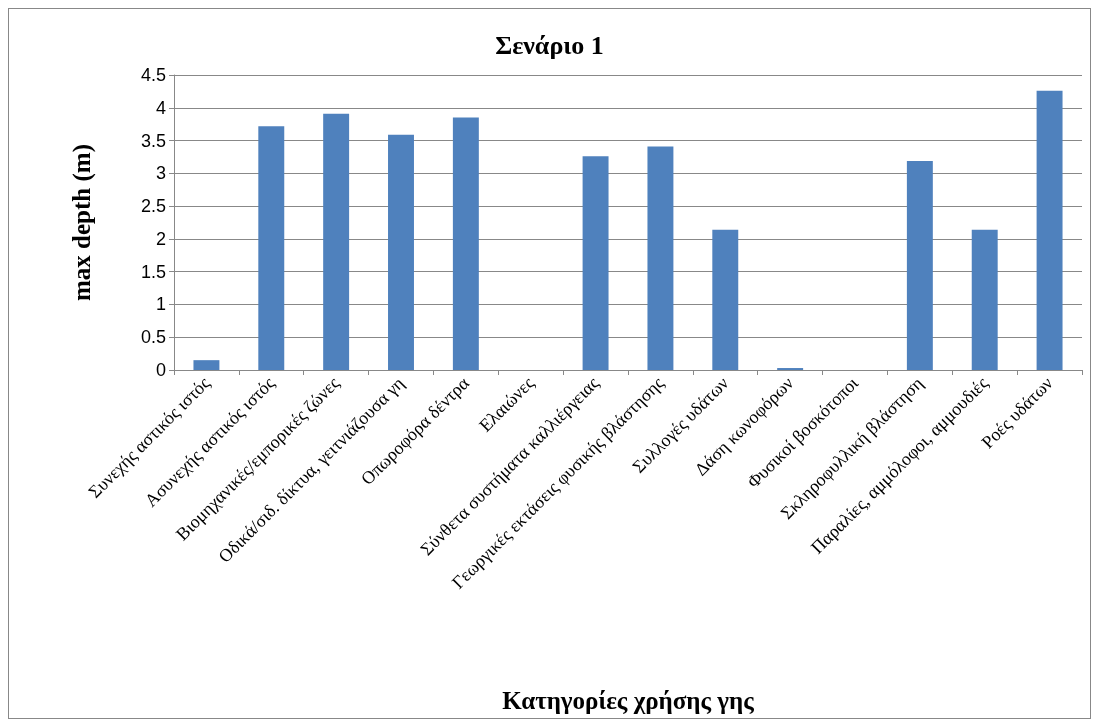  I want to click on y-tick-label: 0.5, so click(153, 337).